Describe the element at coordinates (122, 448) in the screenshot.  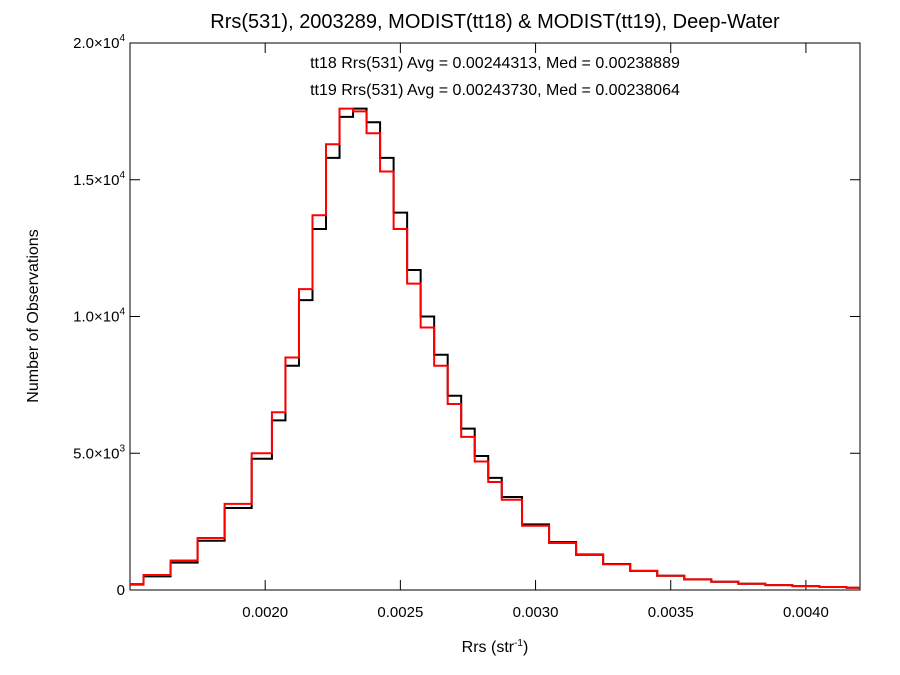
I see `y-tick-exponent: 3` at that location.